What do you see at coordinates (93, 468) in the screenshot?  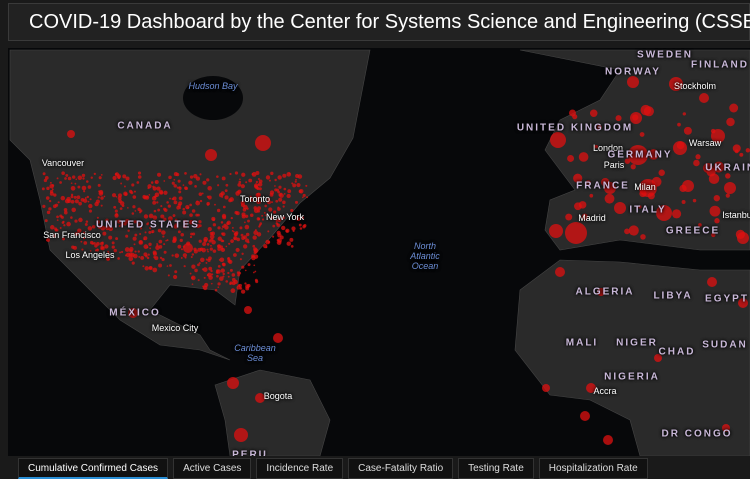 I see `tab: Cumulative Confirmed Cases` at bounding box center [93, 468].